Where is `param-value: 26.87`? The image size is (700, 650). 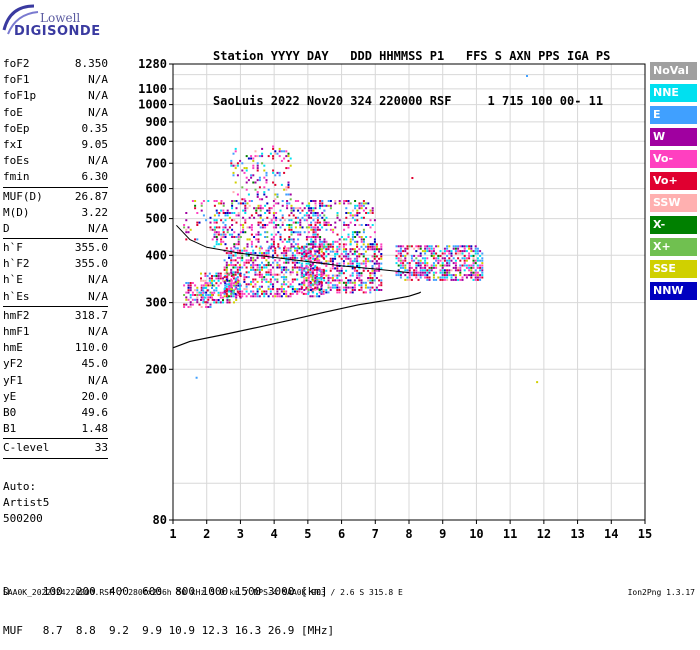 param-value: 26.87 is located at coordinates (91, 196).